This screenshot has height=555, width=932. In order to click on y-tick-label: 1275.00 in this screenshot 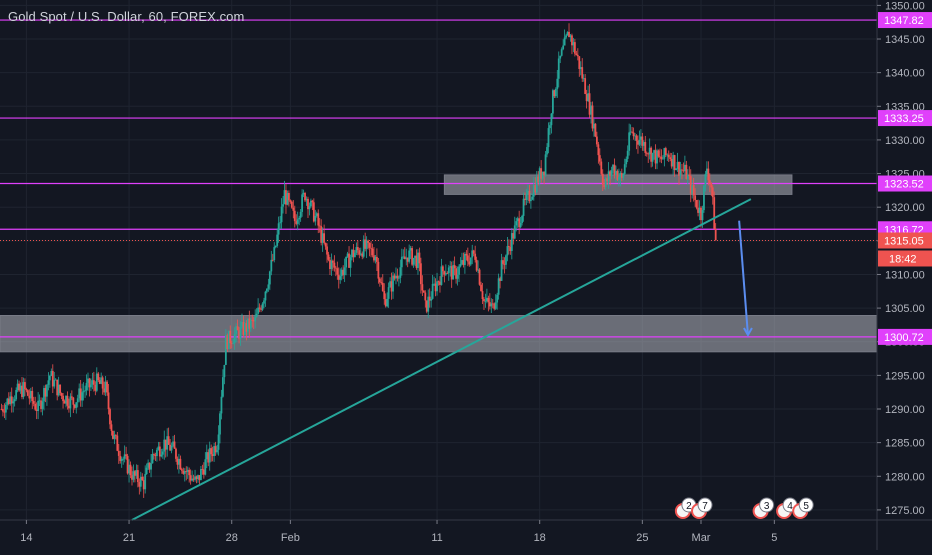, I will do `click(905, 511)`.